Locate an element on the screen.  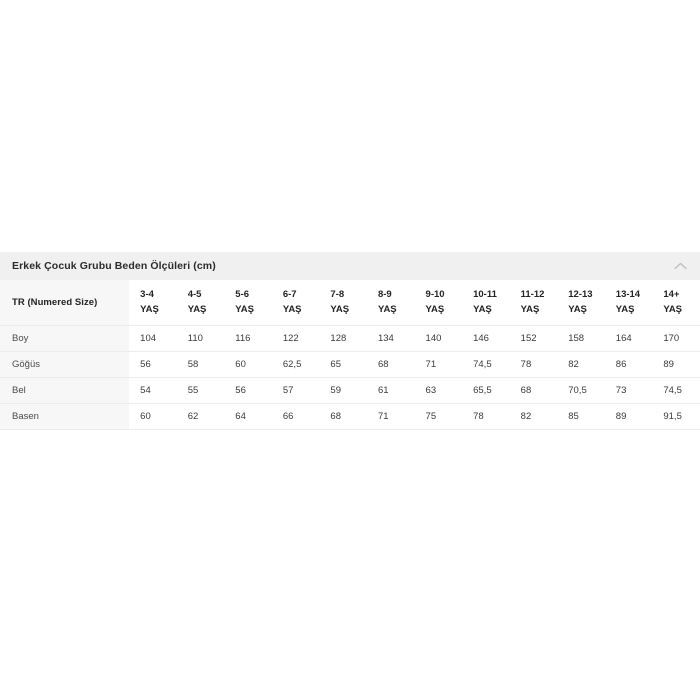
measurement-cell: 140 is located at coordinates (438, 338).